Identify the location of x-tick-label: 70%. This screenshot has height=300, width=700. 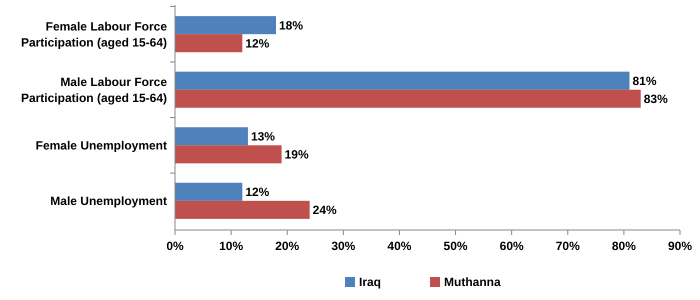
(568, 246).